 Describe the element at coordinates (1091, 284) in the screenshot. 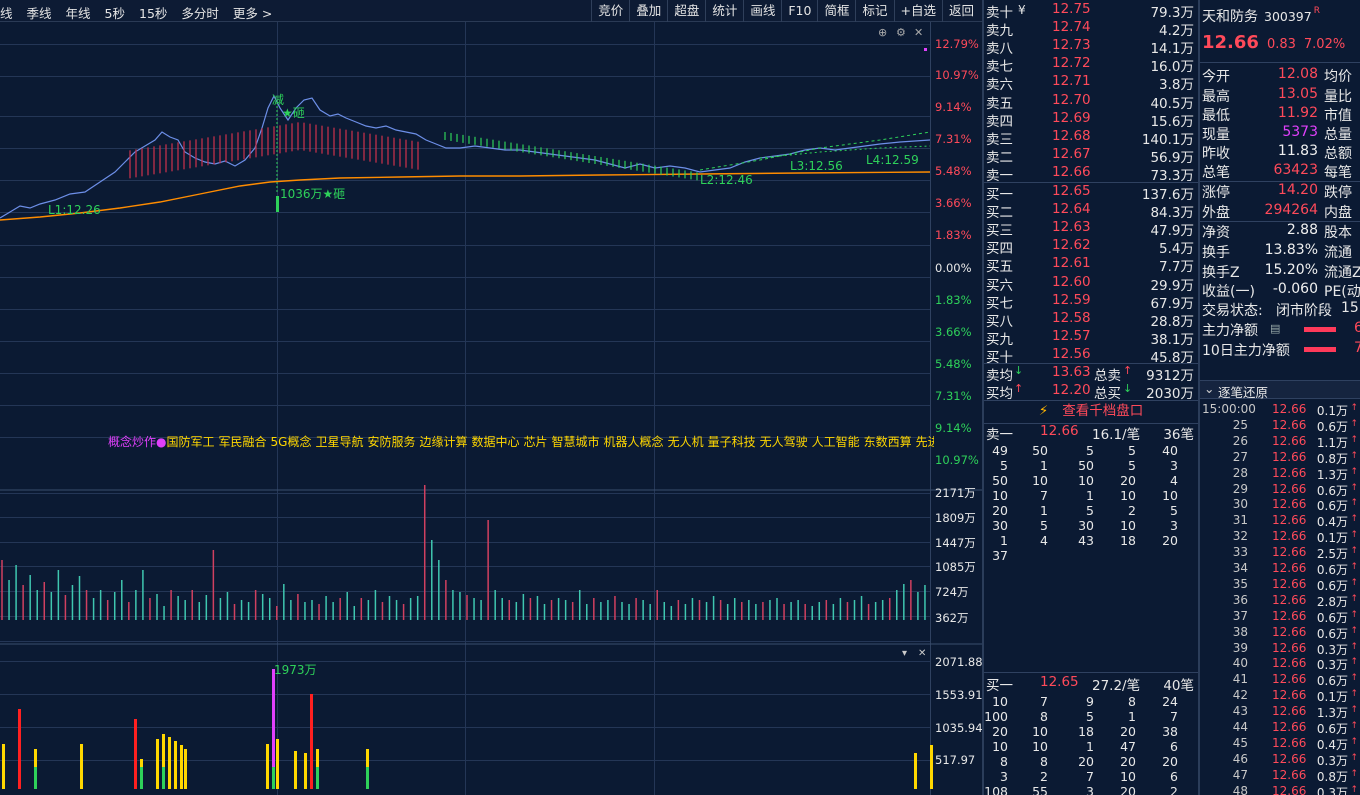

I see `bid-level: 买六 12.60 29.9万` at that location.